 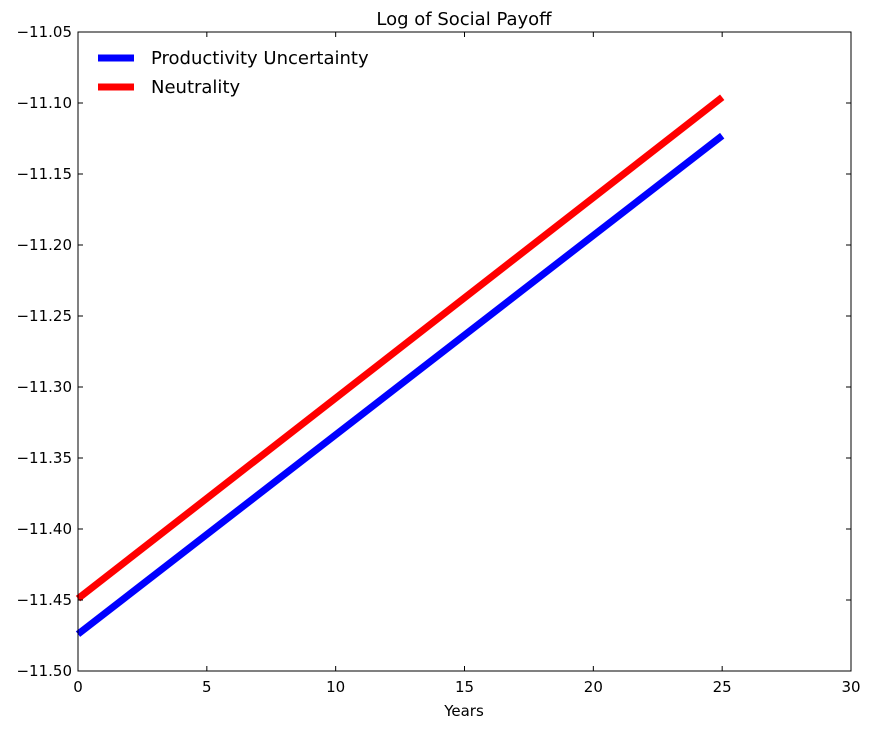 What do you see at coordinates (44, 458) in the screenshot?
I see `y-tick-label: −11.35` at bounding box center [44, 458].